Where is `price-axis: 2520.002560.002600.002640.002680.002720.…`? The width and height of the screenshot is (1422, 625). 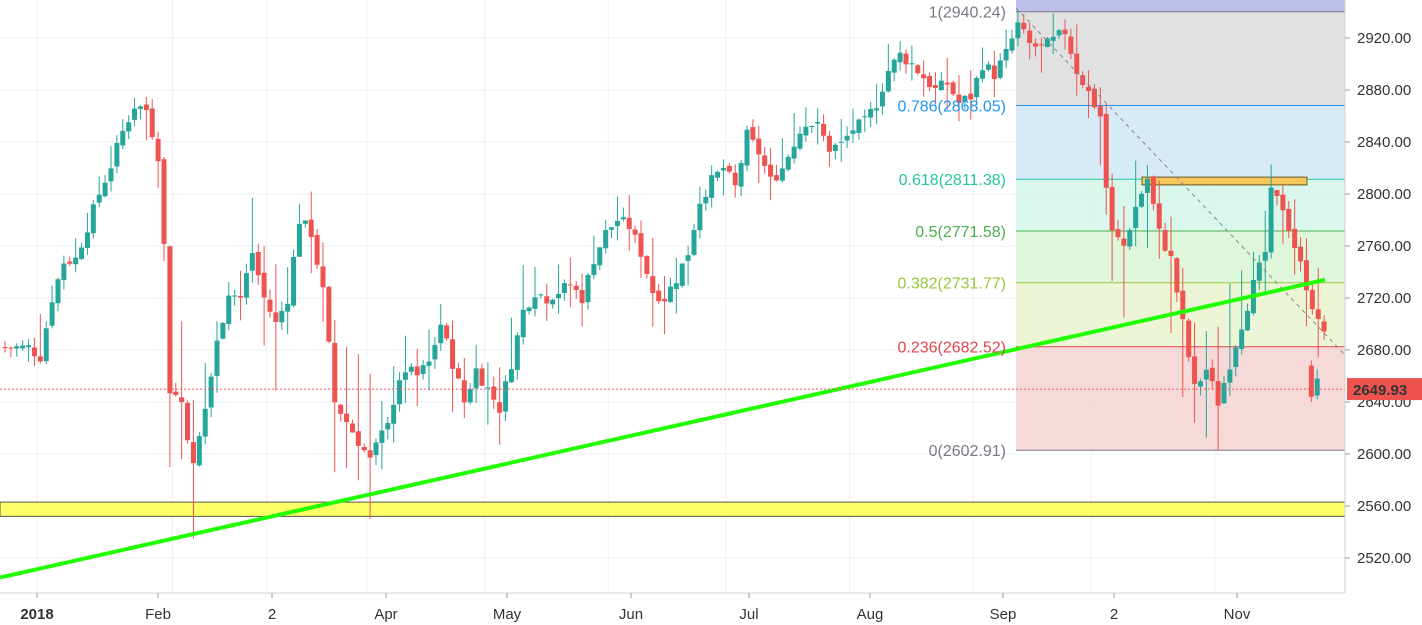 price-axis: 2520.002560.002600.002640.002680.002720.… is located at coordinates (1383, 312).